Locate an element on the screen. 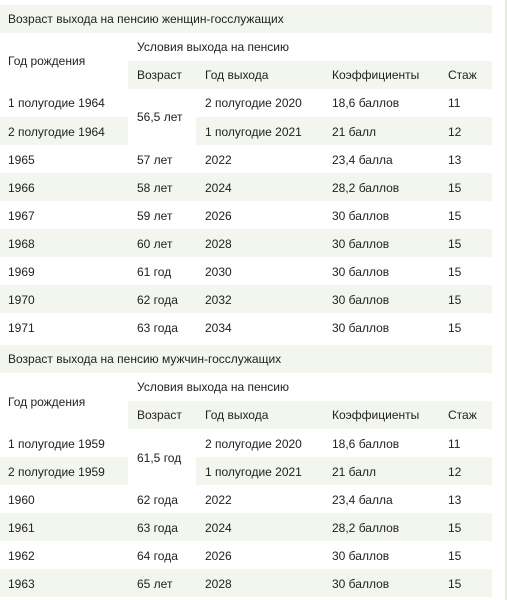 This screenshot has width=507, height=600. age-cell: 60 лет is located at coordinates (155, 244).